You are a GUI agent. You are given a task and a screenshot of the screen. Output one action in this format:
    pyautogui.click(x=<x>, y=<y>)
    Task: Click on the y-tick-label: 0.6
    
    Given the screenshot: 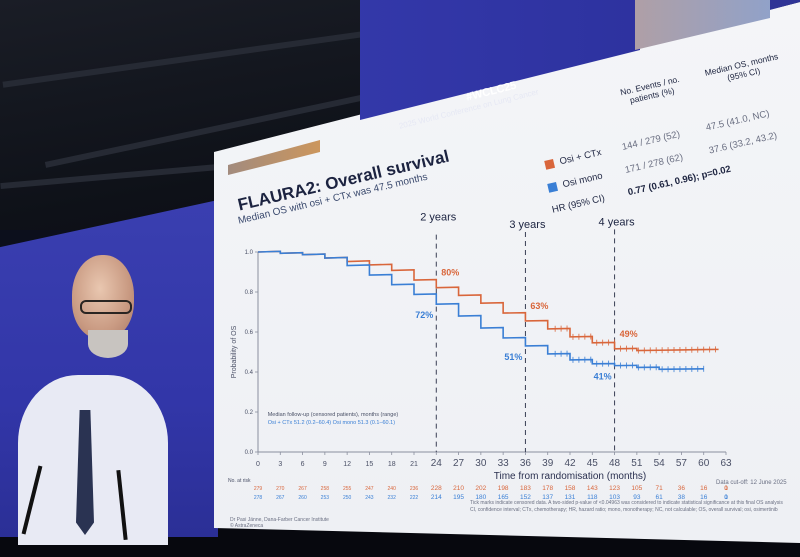 What is the action you would take?
    pyautogui.click(x=249, y=333)
    